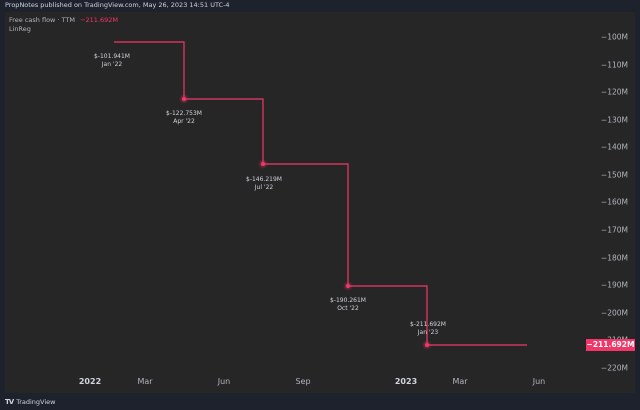  What do you see at coordinates (614, 202) in the screenshot?
I see `y-tick: −160M` at bounding box center [614, 202].